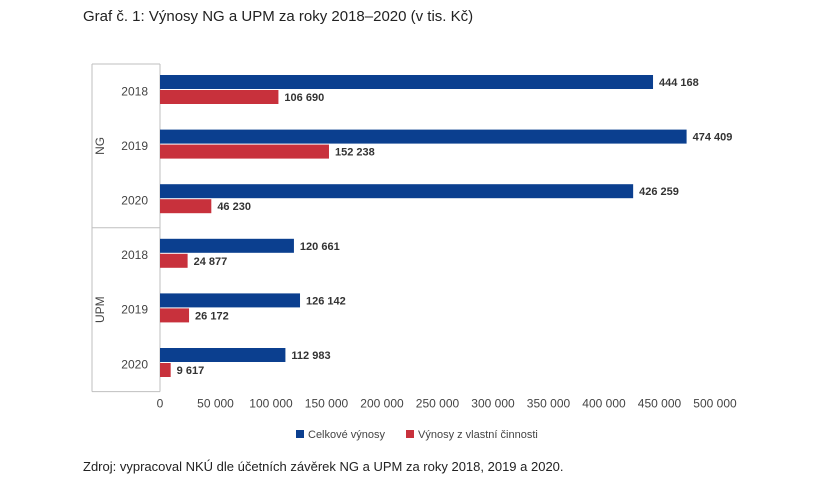 This screenshot has width=840, height=480. I want to click on x-tick-label: 300 000, so click(493, 404).